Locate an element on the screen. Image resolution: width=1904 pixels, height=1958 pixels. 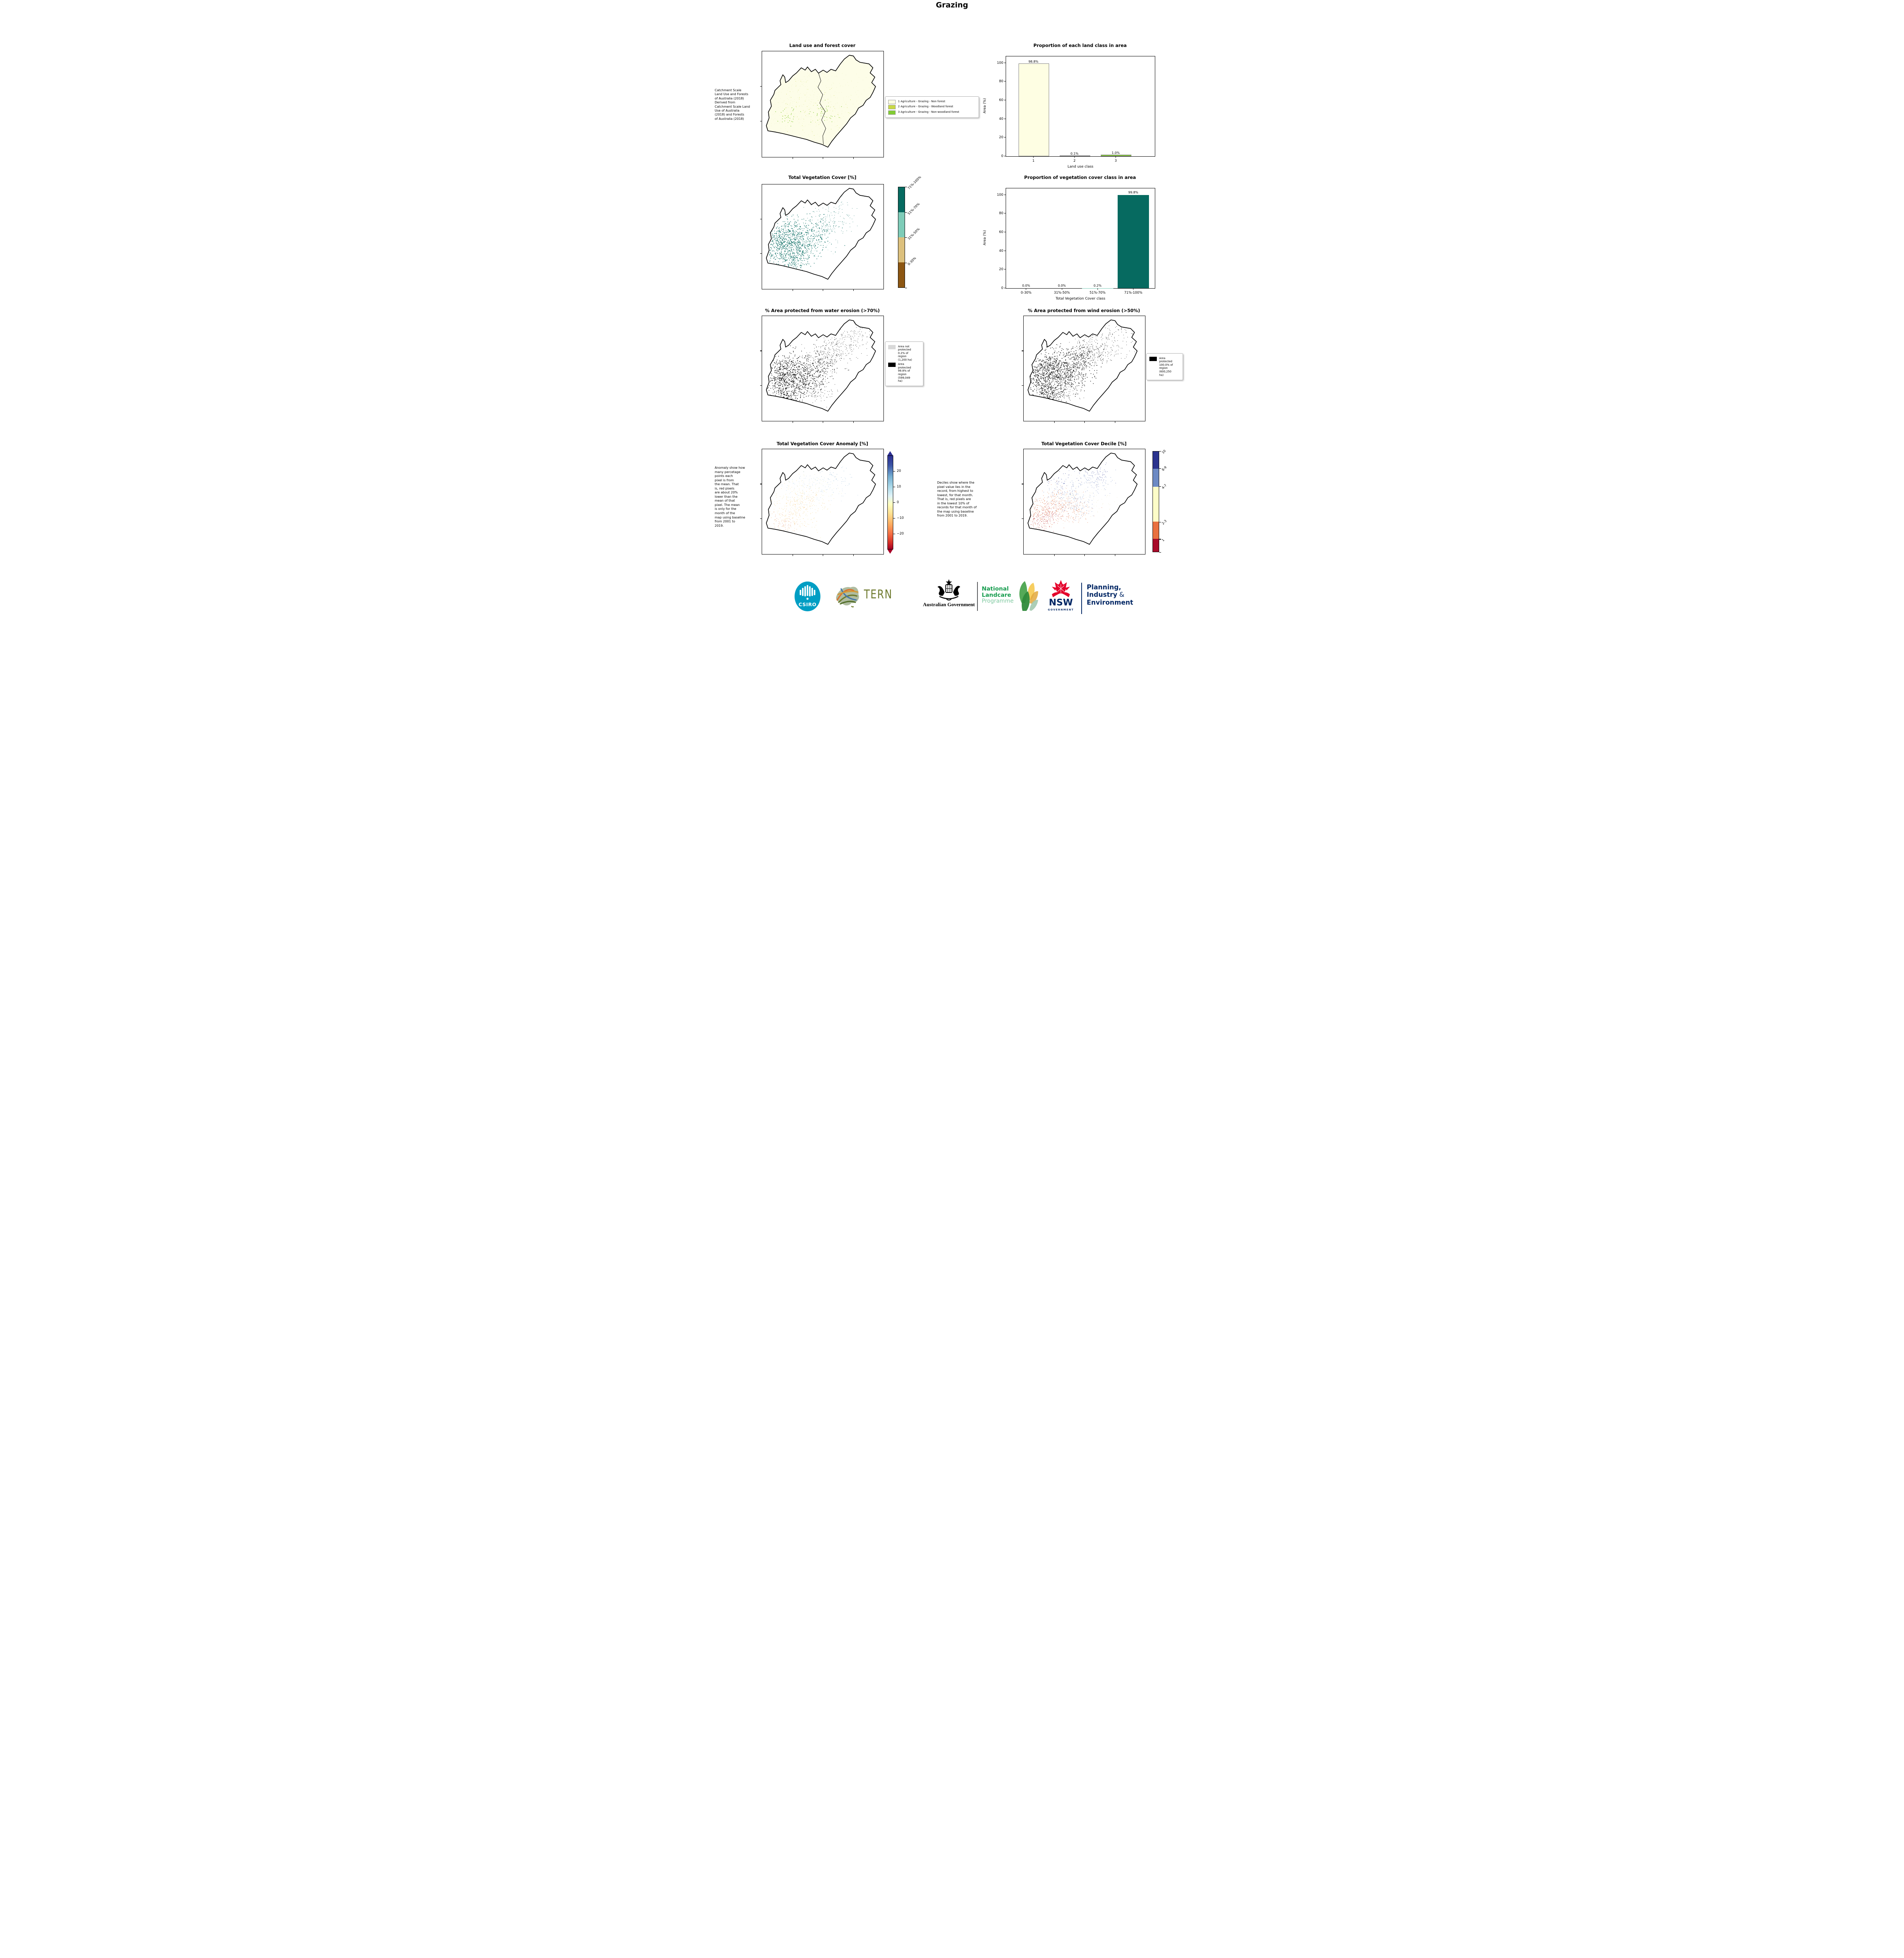
landcare-line2: Landcare is located at coordinates (997, 595).